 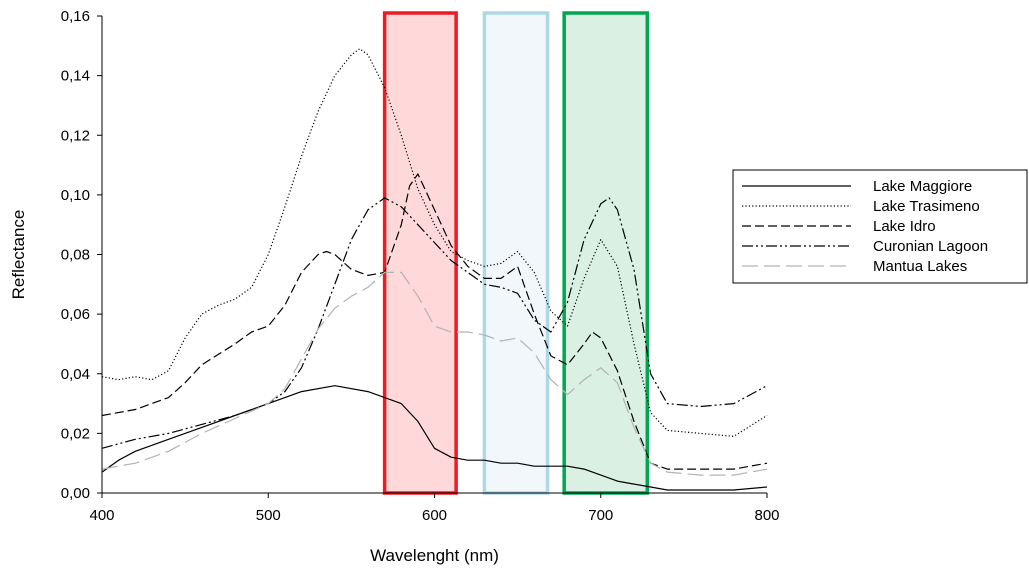 What do you see at coordinates (926, 206) in the screenshot?
I see `legend-label: Lake Trasimeno` at bounding box center [926, 206].